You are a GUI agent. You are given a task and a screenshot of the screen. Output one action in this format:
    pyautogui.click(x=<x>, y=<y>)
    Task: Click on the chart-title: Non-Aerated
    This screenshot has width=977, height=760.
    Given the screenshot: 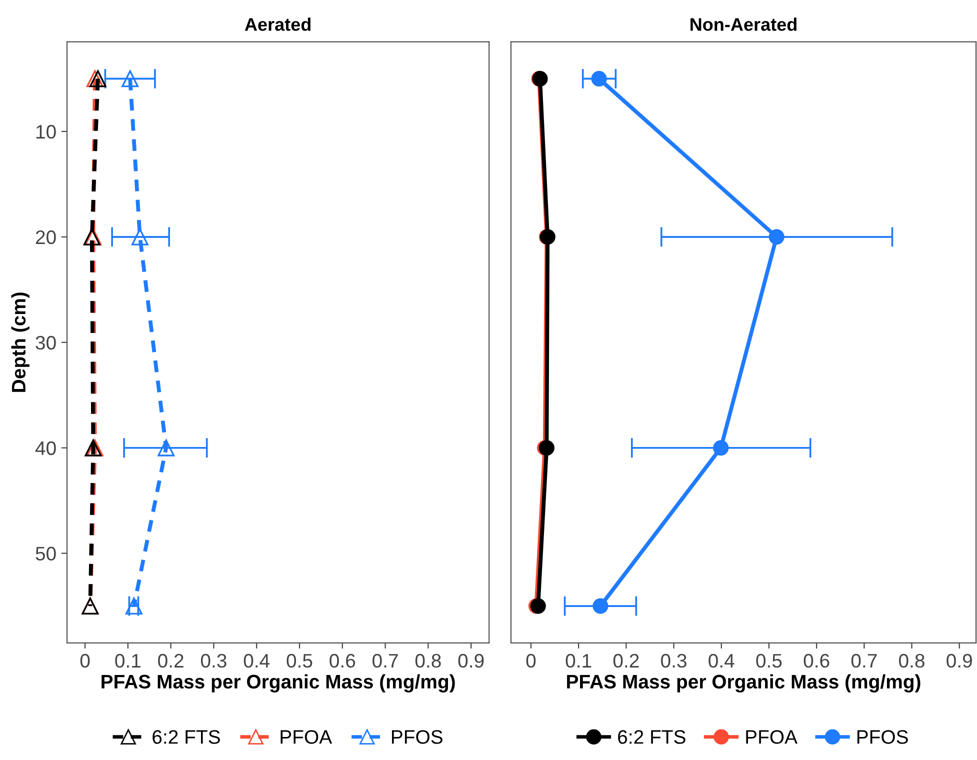 What is the action you would take?
    pyautogui.click(x=743, y=24)
    